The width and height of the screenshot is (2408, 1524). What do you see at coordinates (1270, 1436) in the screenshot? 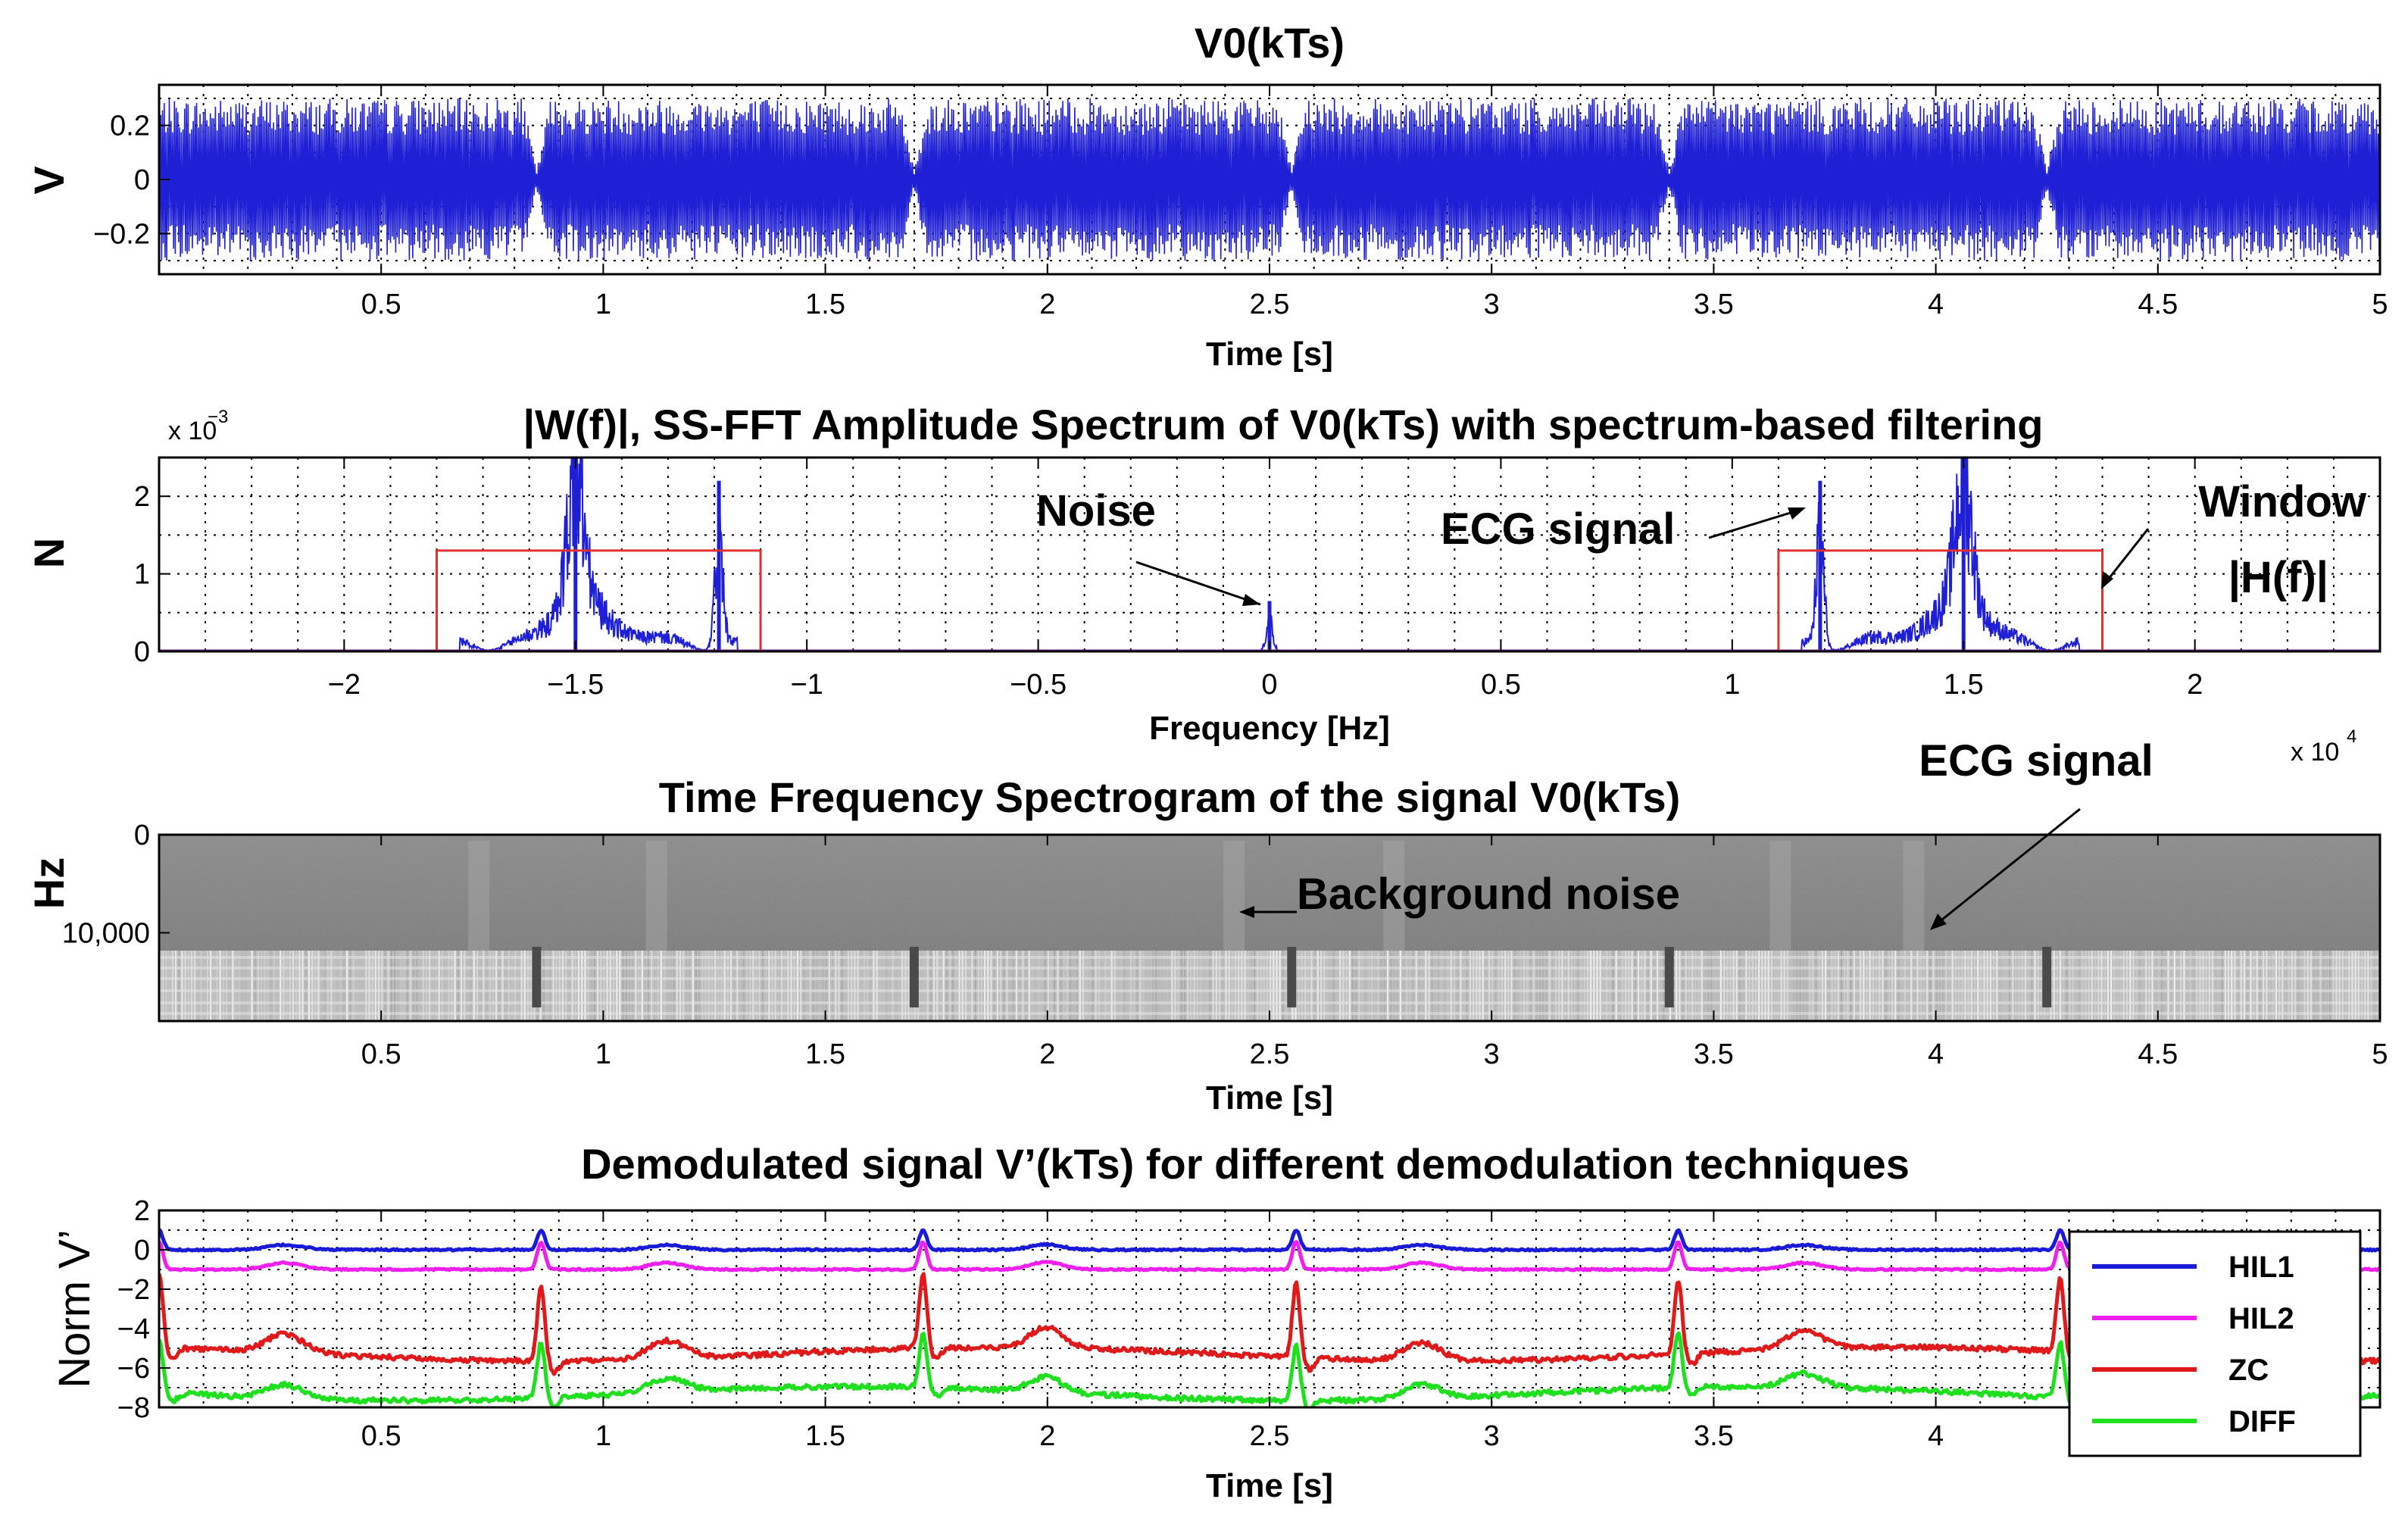
I see `x-tick-label: 2.5` at bounding box center [1270, 1436].